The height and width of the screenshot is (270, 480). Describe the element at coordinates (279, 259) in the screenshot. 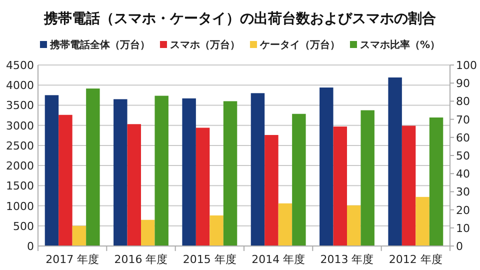

I see `x-tick-label: 2014 年度` at that location.